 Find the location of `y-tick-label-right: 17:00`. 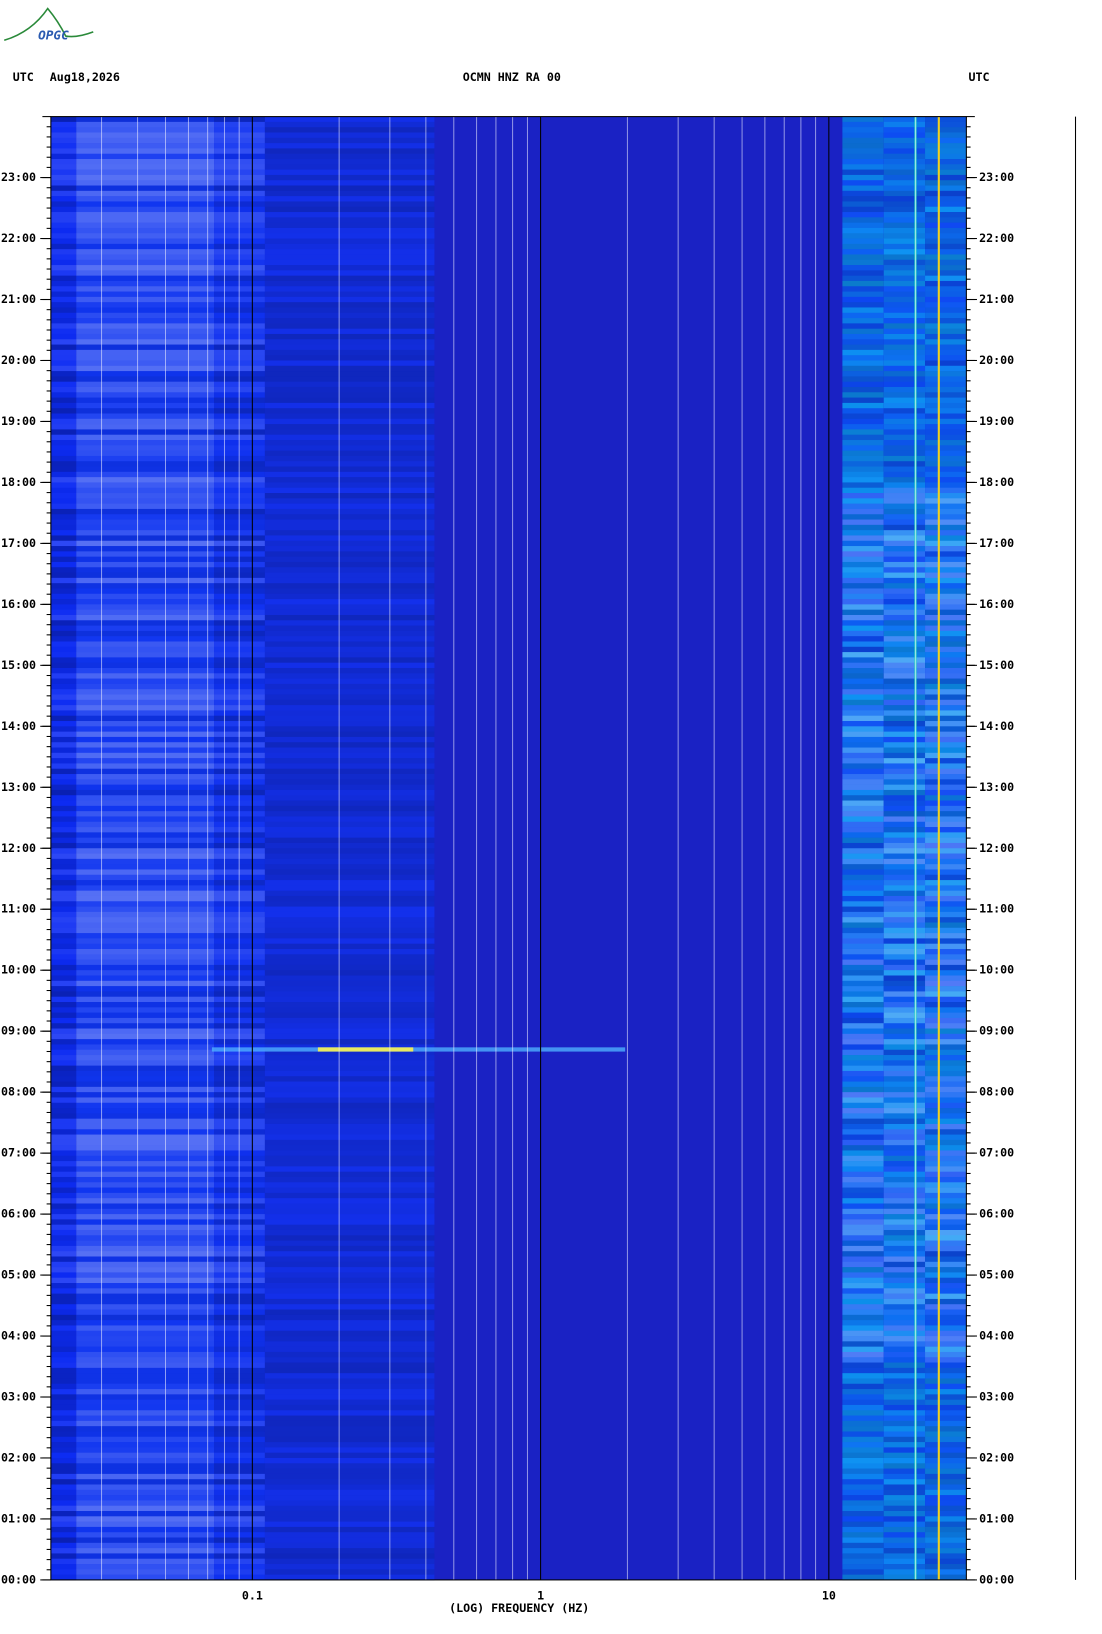

y-tick-label-right: 17:00 is located at coordinates (996, 543).